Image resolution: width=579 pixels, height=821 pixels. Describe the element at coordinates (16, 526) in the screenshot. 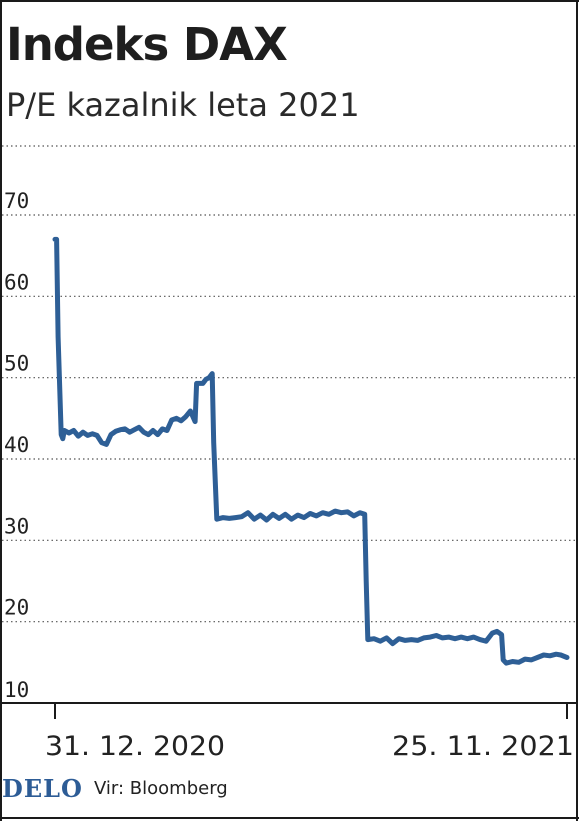

I see `y-tick-label-30: 30` at that location.